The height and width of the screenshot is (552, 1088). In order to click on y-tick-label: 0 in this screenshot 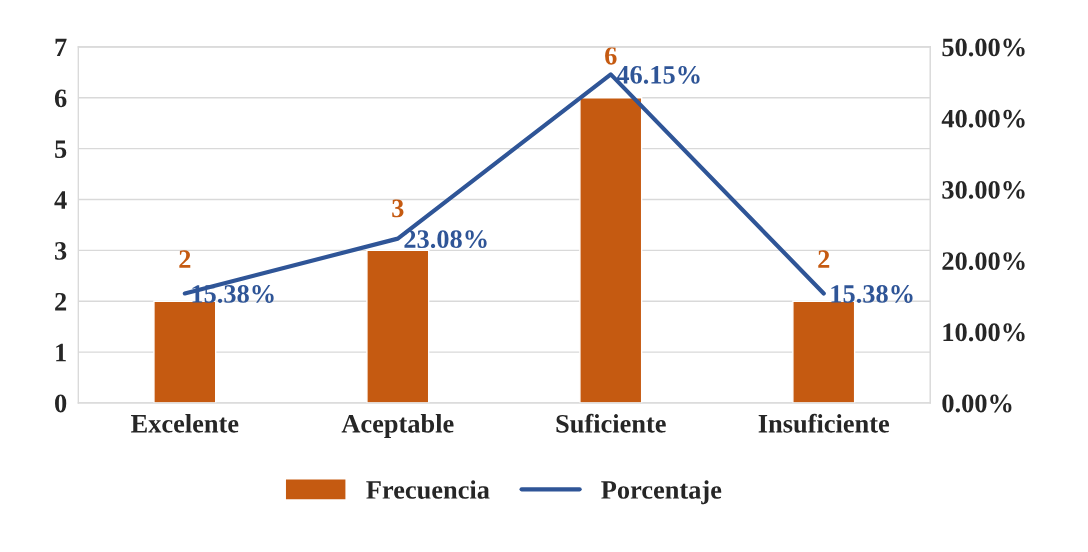, I will do `click(61, 403)`.